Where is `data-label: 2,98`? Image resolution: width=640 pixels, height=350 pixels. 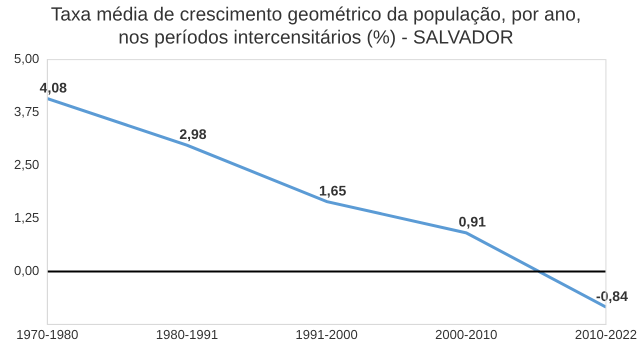 data-label: 2,98 is located at coordinates (193, 134).